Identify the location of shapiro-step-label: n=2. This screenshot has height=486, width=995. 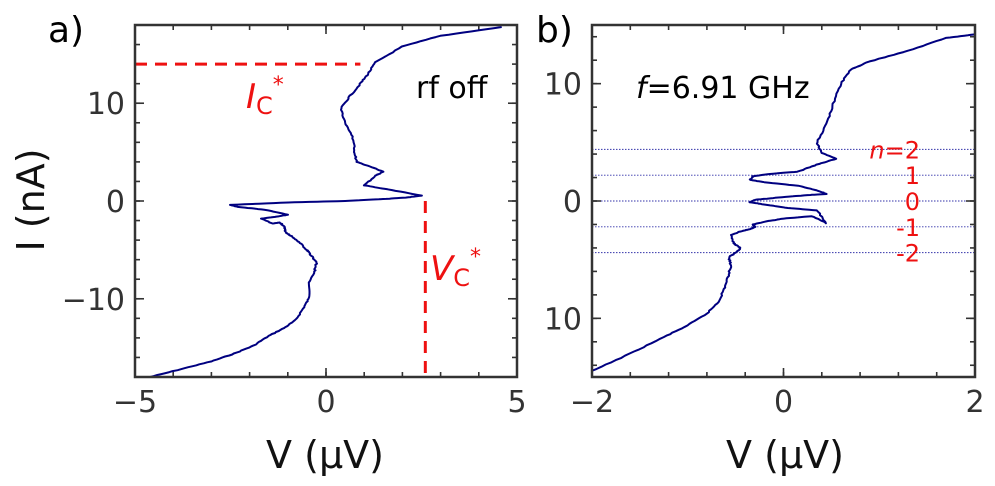
(894, 150).